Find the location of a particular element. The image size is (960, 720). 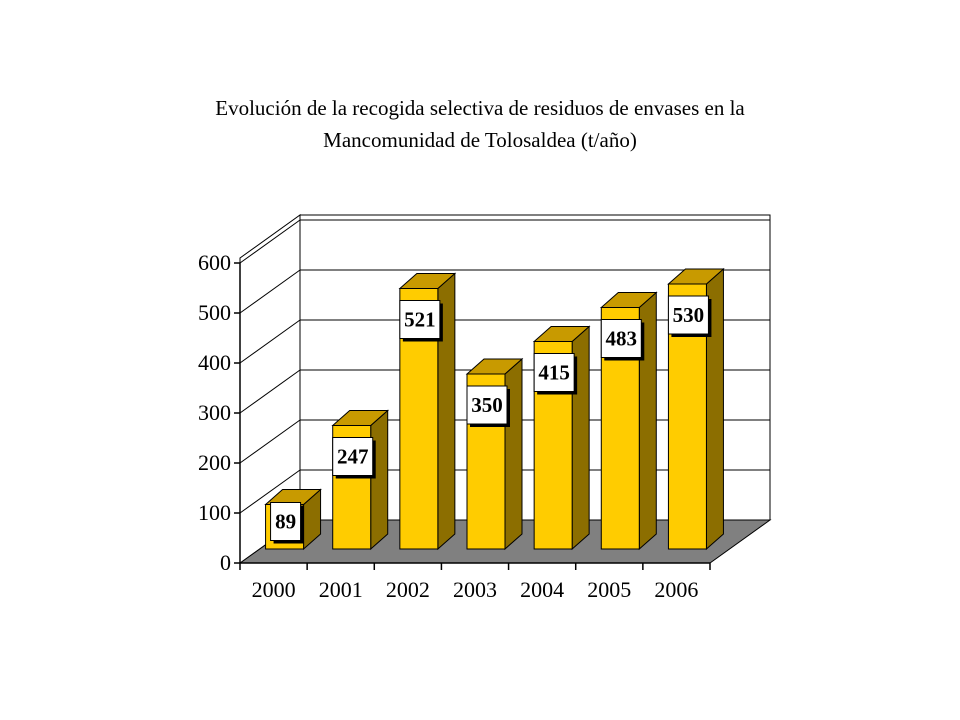

bar-2000: 89 is located at coordinates (293, 519).